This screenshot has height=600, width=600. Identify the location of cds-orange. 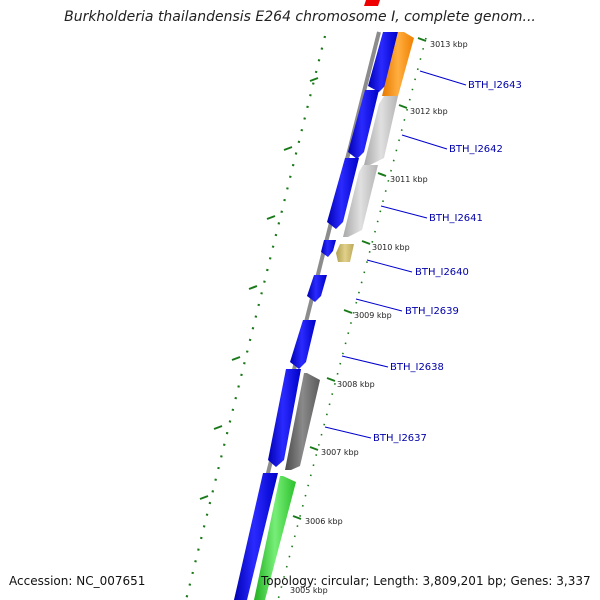
(398, 64).